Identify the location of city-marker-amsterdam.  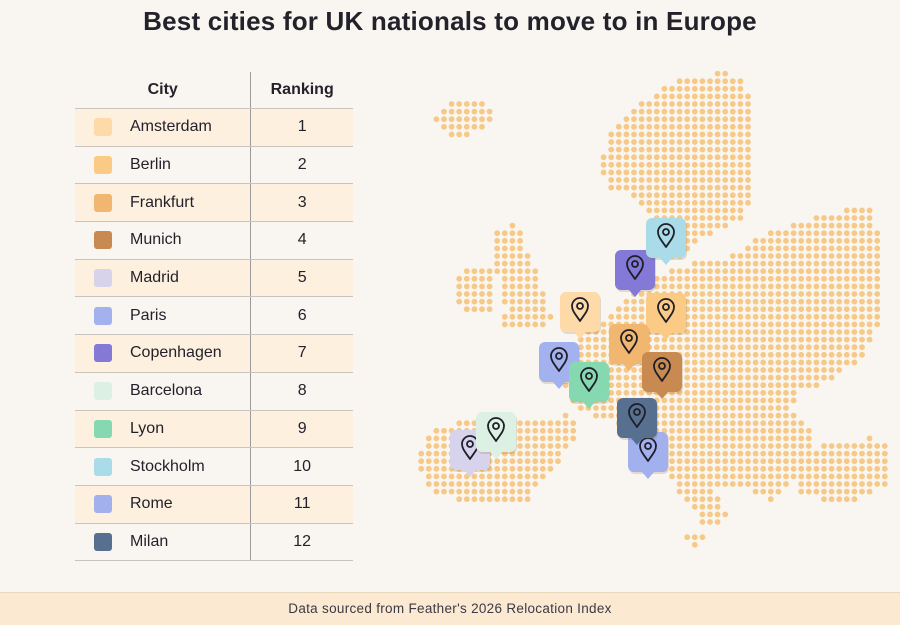
(580, 315).